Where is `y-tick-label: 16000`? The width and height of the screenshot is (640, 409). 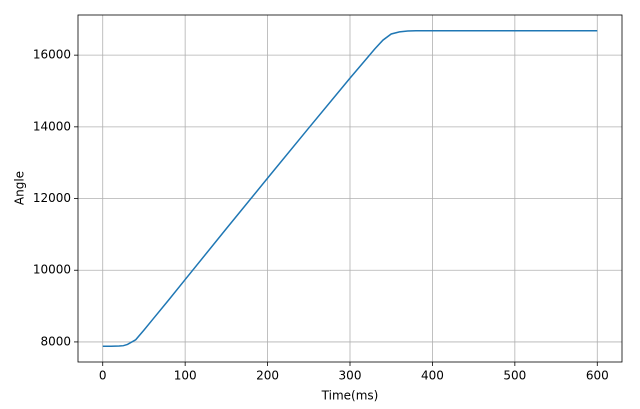
y-tick-label: 16000 is located at coordinates (52, 55).